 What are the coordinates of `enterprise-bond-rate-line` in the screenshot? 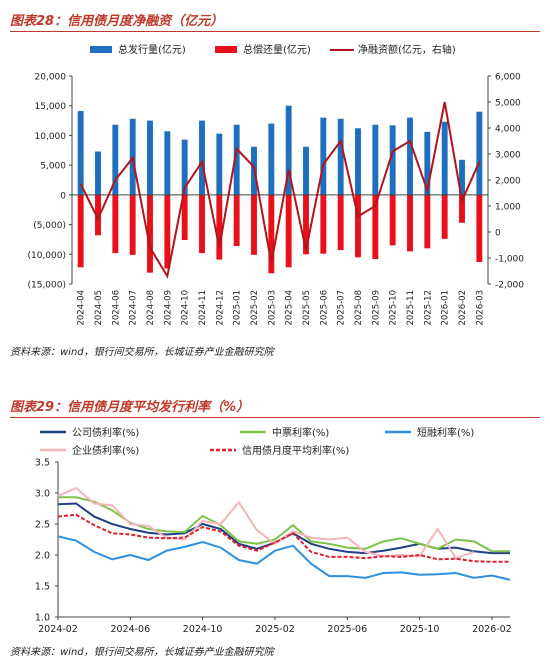 It's located at (266, 523).